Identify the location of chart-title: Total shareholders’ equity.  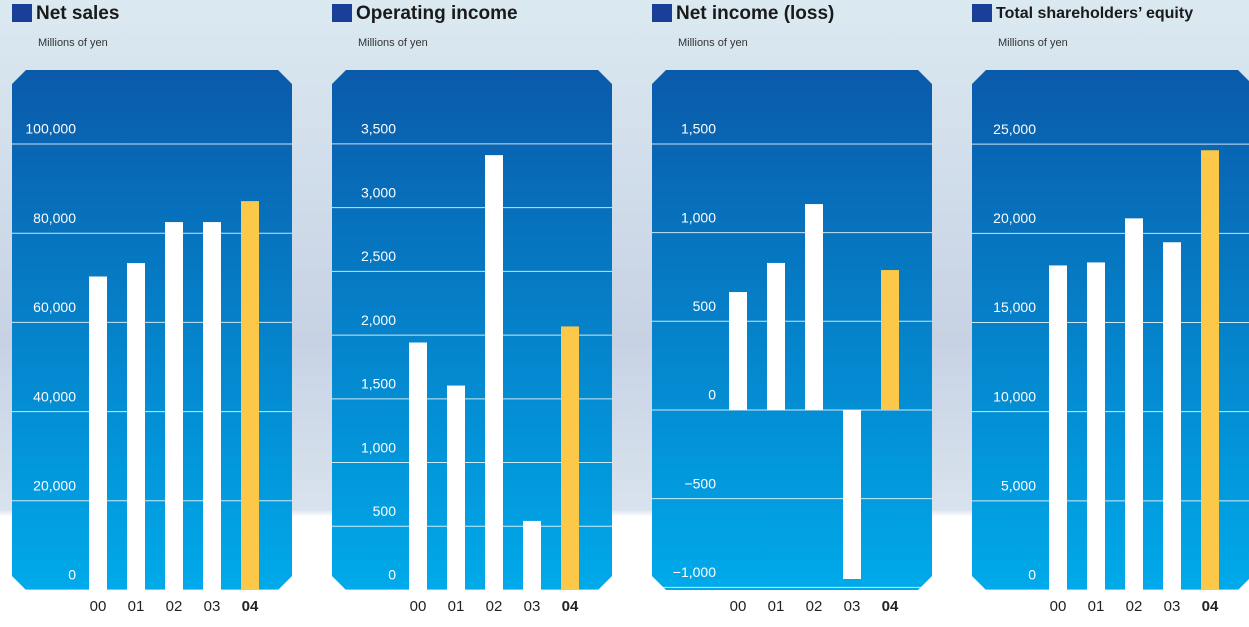
(1094, 13).